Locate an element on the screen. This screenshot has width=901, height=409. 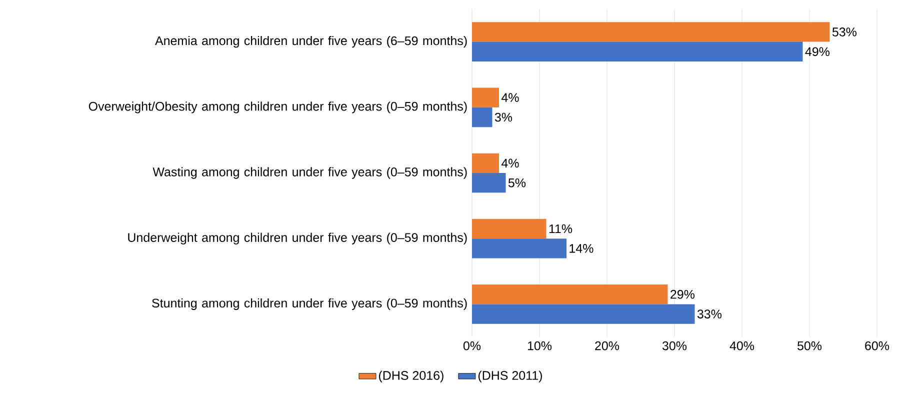
data-label: 33% is located at coordinates (709, 314).